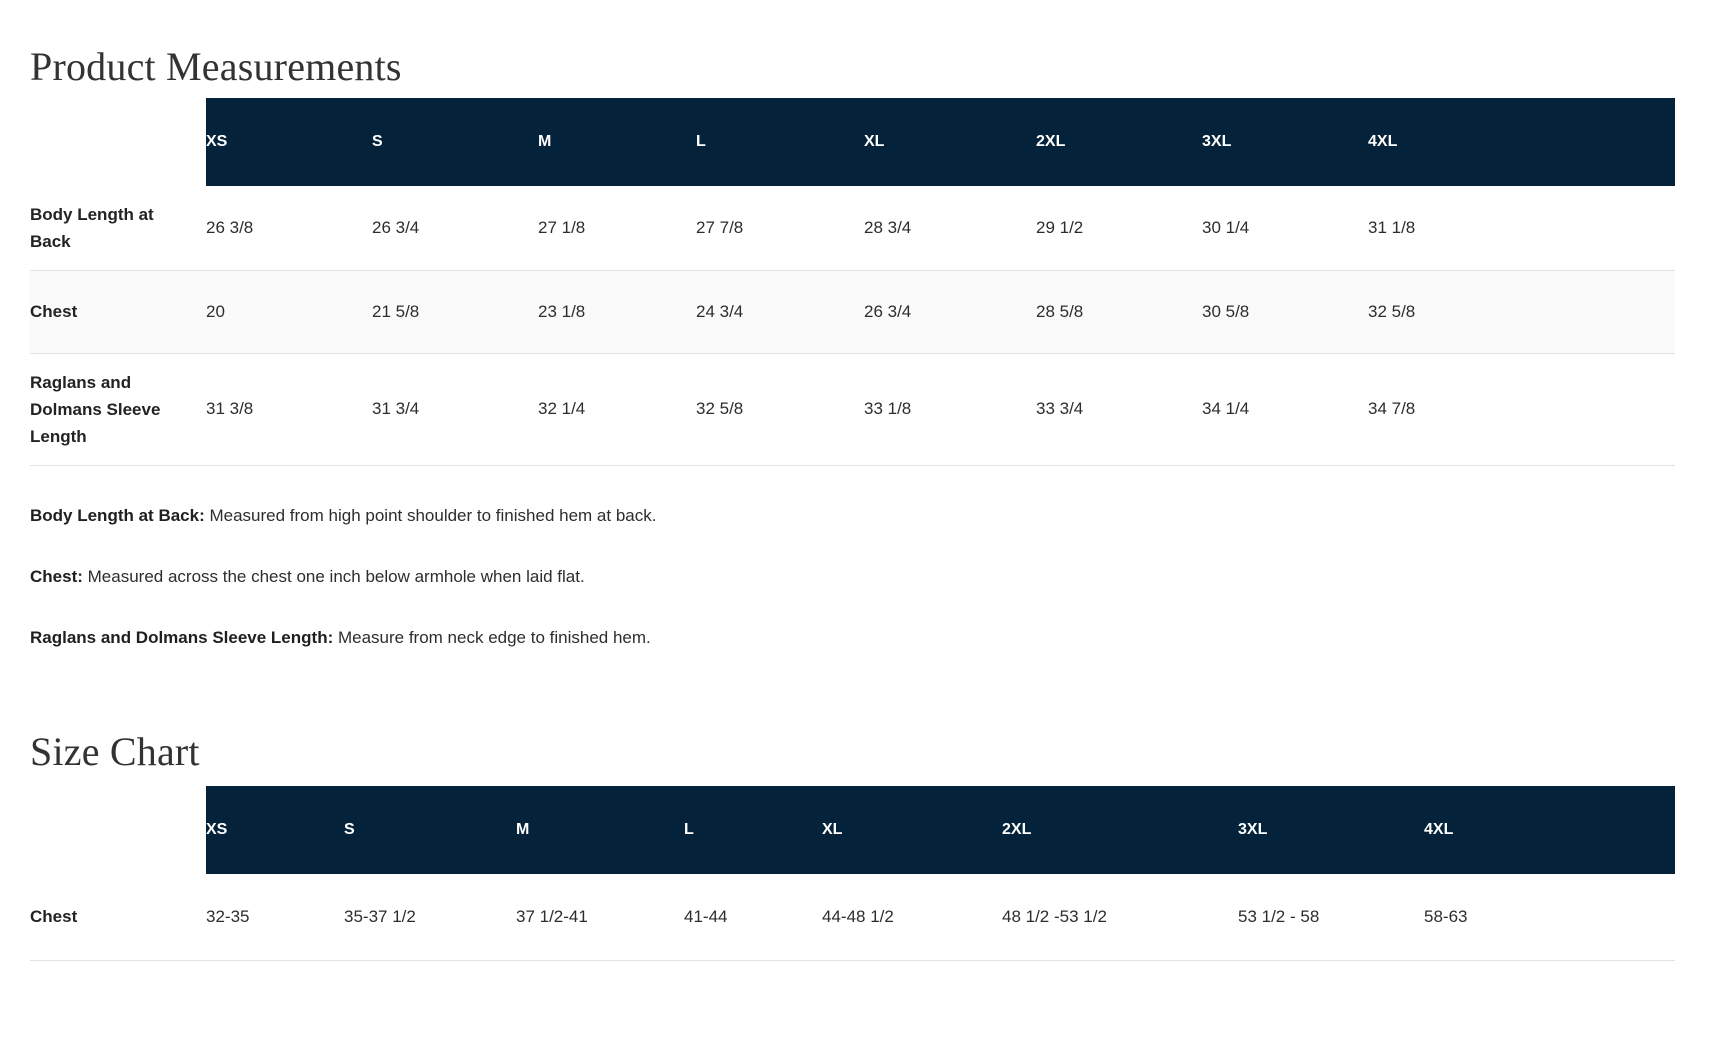  I want to click on cell-raglans-2xl: 33 3/4, so click(1119, 409).